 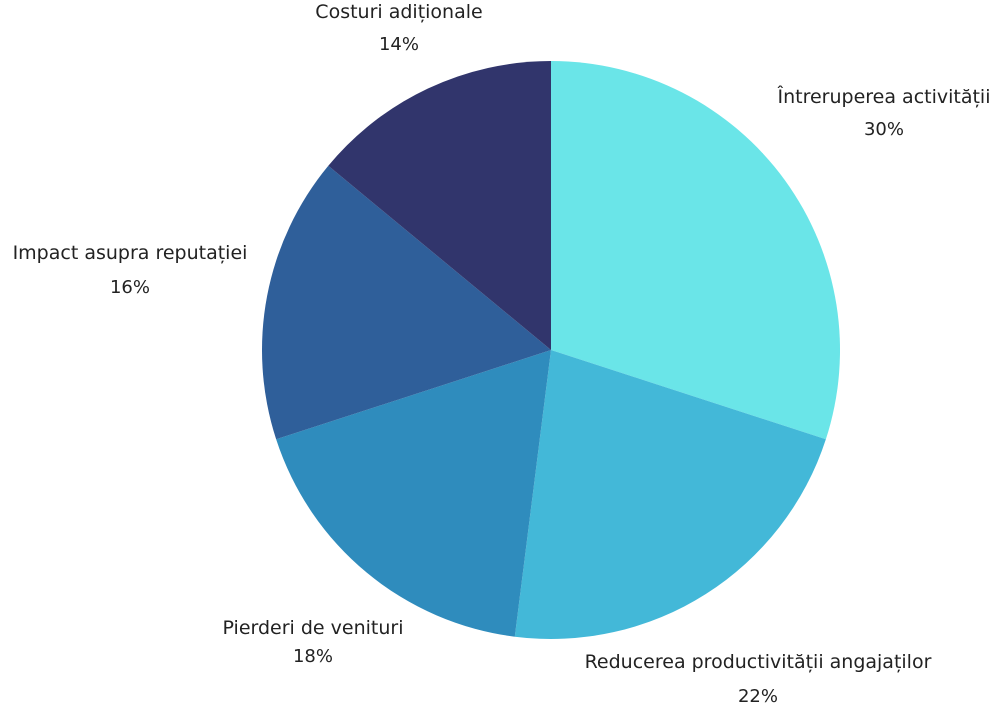 I want to click on slice-label-pct-3: 18%, so click(x=313, y=656).